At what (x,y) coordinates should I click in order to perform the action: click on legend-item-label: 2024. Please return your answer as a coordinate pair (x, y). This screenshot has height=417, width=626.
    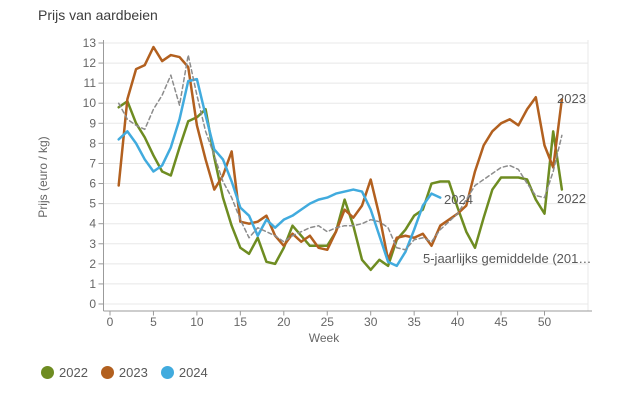
    Looking at the image, I should click on (193, 372).